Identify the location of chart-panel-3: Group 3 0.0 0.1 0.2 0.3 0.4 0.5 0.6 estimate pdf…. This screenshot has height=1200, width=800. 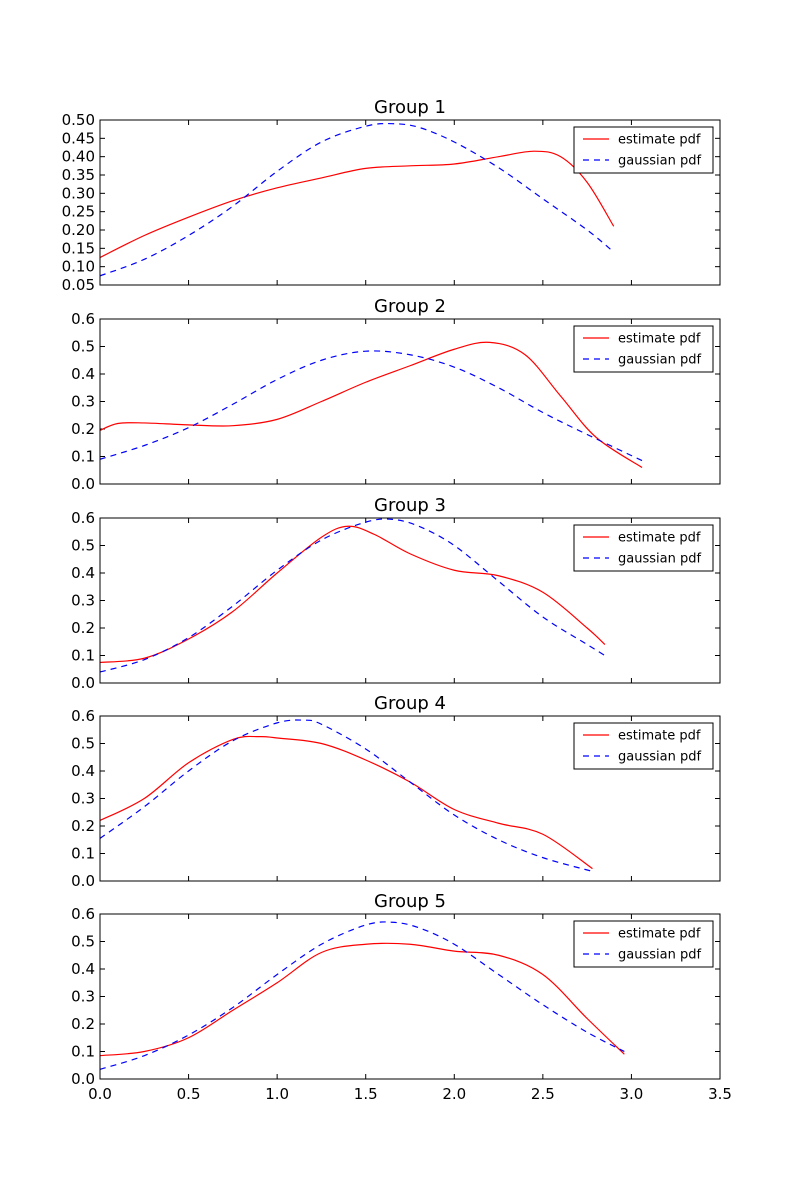
(396, 593).